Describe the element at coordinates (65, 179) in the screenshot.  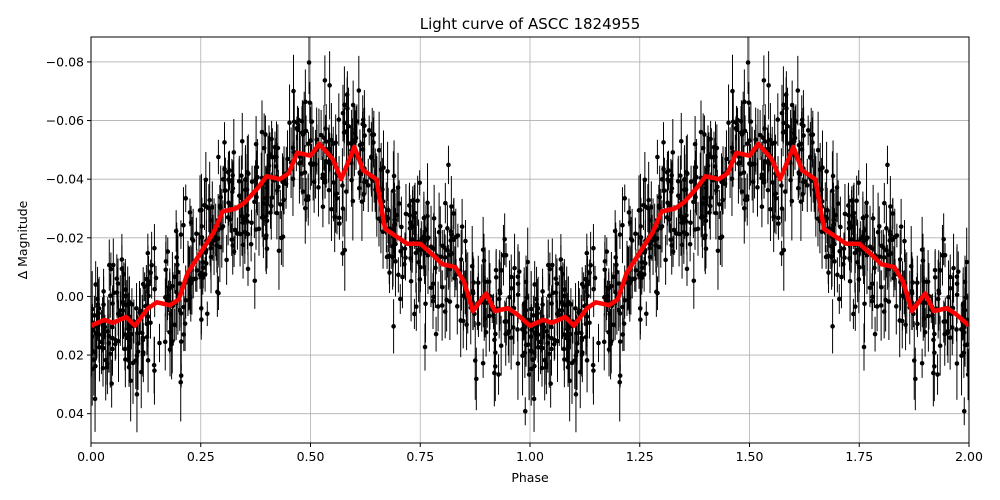
I see `y-tick-label: −0.04` at that location.